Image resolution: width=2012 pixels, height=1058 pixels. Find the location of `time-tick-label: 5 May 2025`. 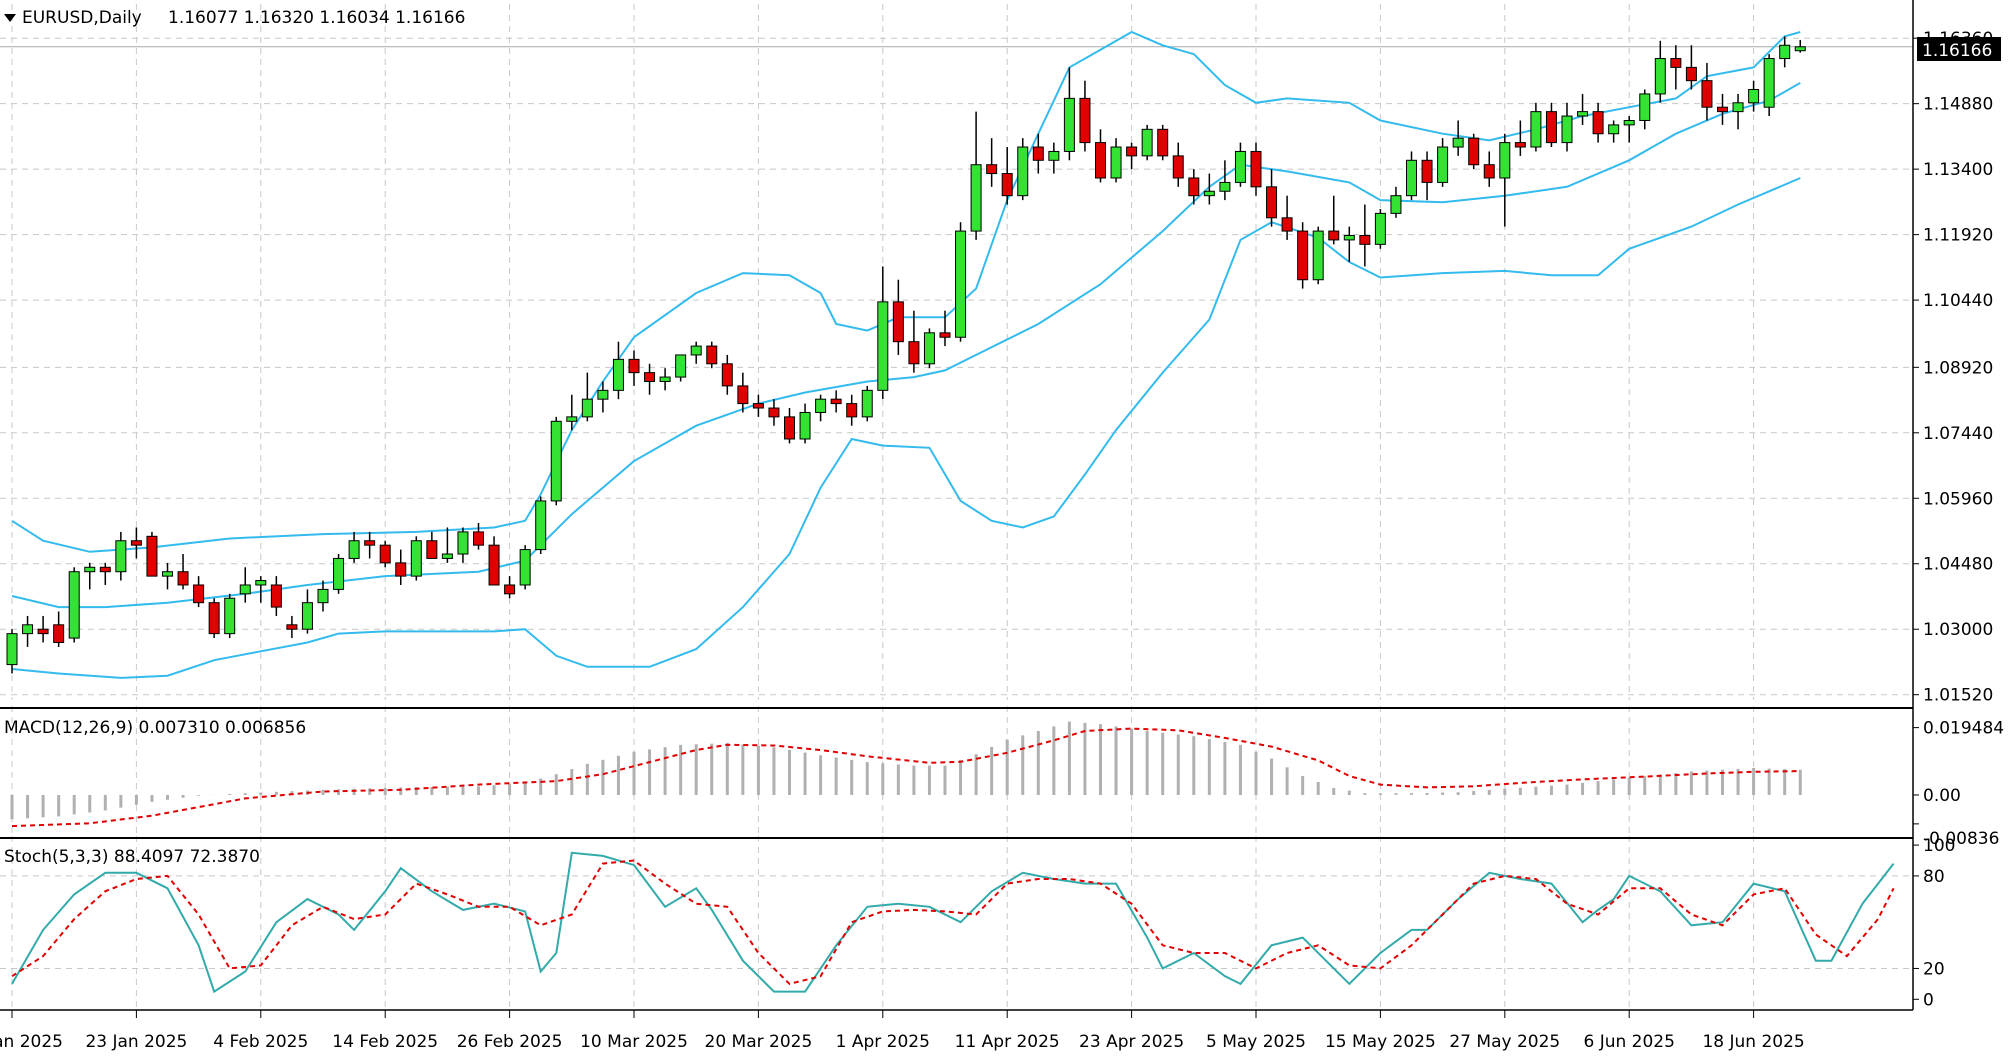

time-tick-label: 5 May 2025 is located at coordinates (1256, 1042).